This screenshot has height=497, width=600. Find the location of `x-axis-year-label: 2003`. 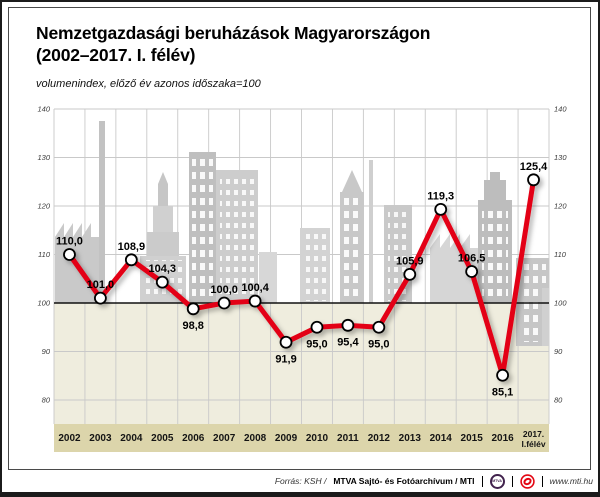

x-axis-year-label: 2003 is located at coordinates (100, 438).